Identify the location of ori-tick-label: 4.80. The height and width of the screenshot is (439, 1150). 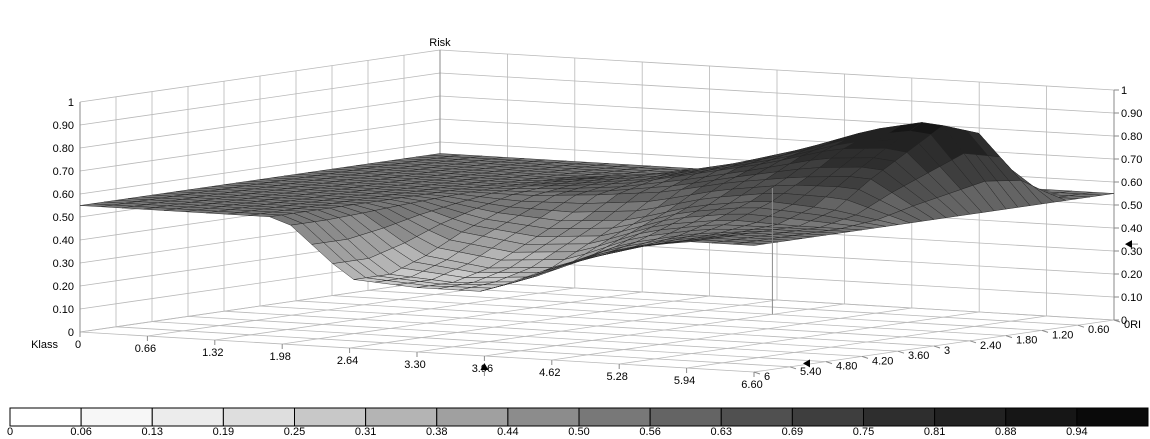
(846, 367).